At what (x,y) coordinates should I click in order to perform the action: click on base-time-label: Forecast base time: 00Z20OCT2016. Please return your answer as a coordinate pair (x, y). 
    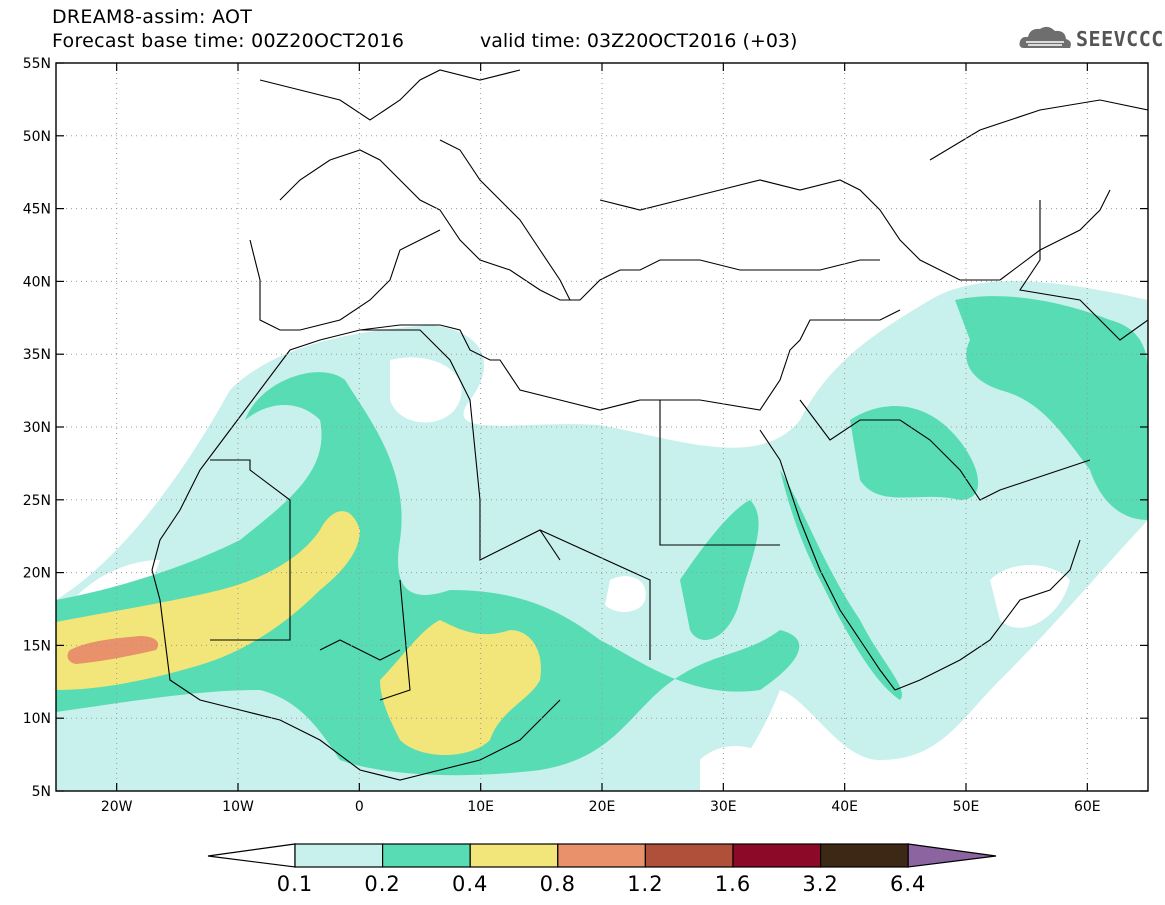
    Looking at the image, I should click on (228, 41).